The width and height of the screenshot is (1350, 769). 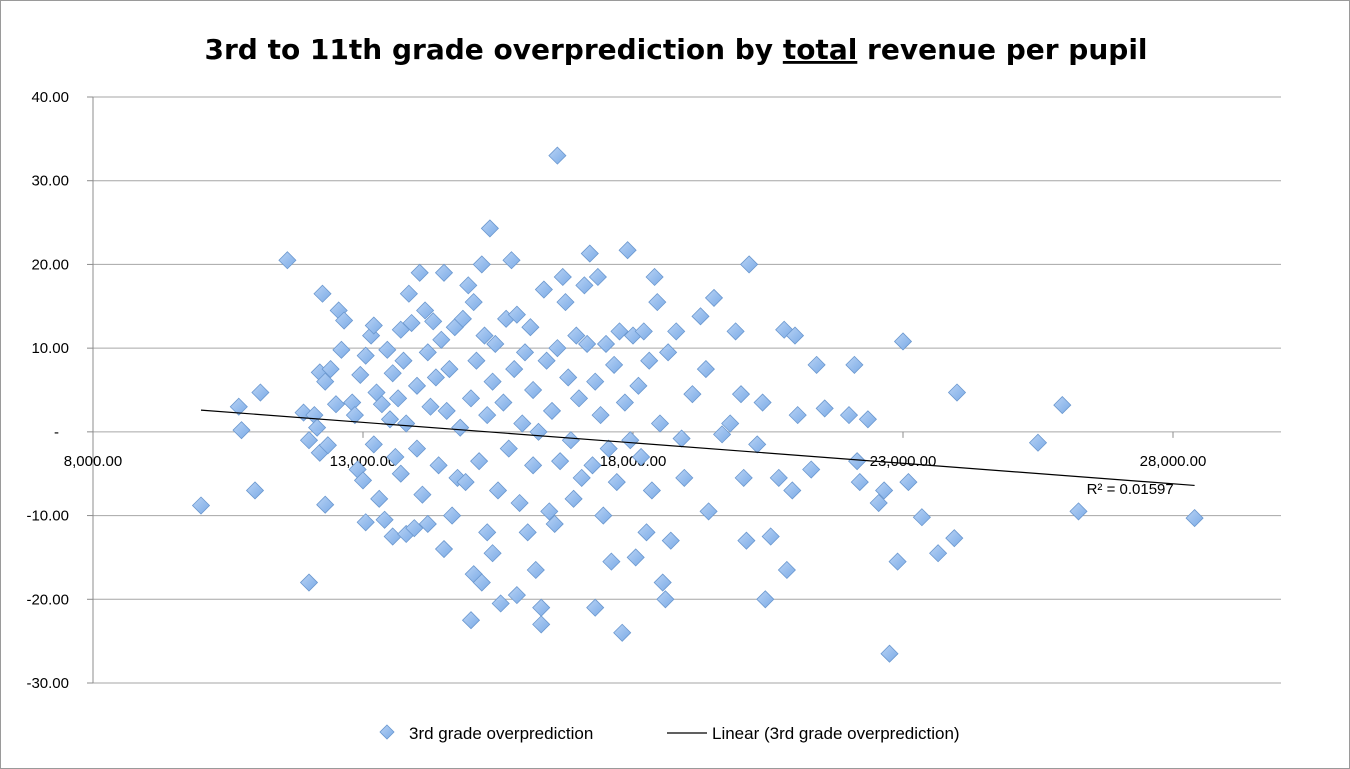 I want to click on r-squared-label: R² = 0.01597, so click(x=1130, y=489).